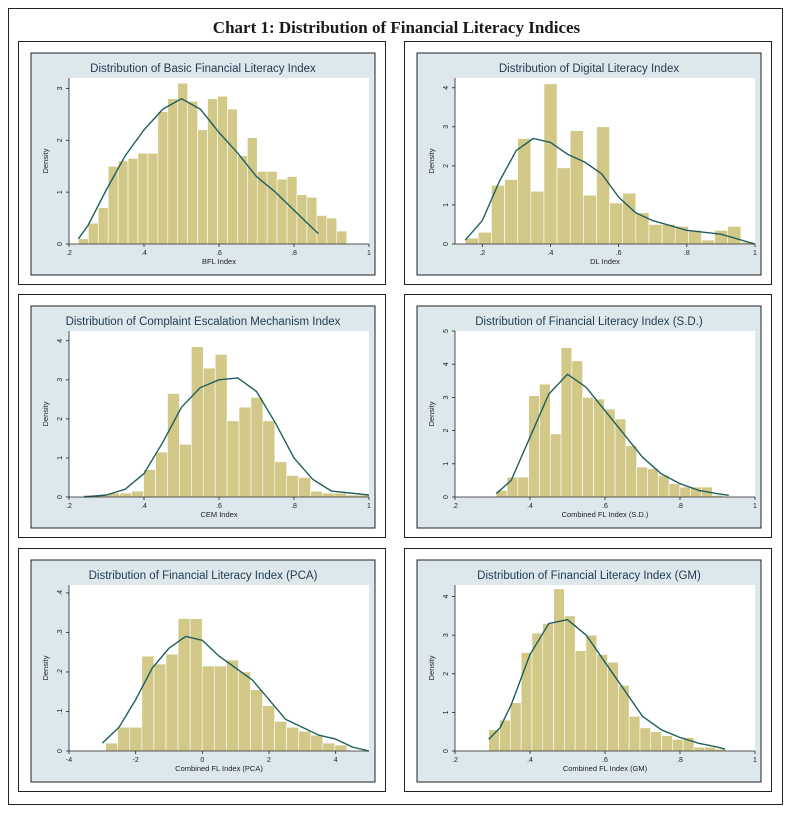 This screenshot has height=815, width=796. Describe the element at coordinates (69, 506) in the screenshot. I see `x-tick-label: .2` at that location.